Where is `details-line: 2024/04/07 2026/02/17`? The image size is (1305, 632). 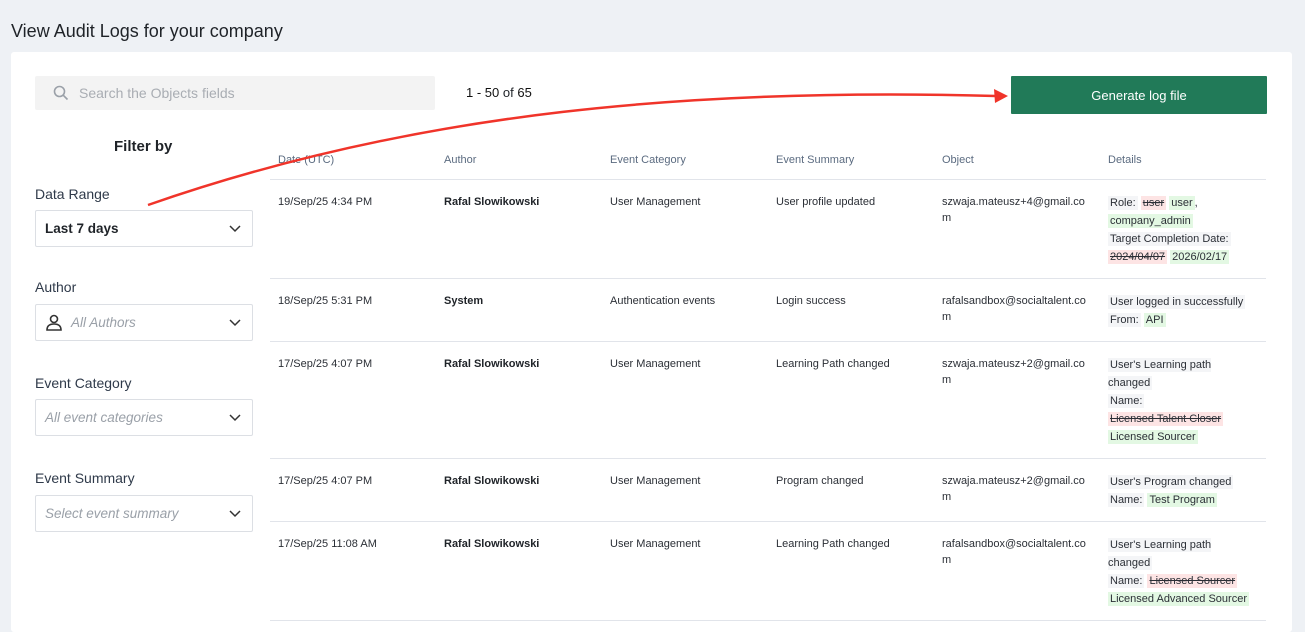 details-line: 2024/04/07 2026/02/17 is located at coordinates (1183, 257).